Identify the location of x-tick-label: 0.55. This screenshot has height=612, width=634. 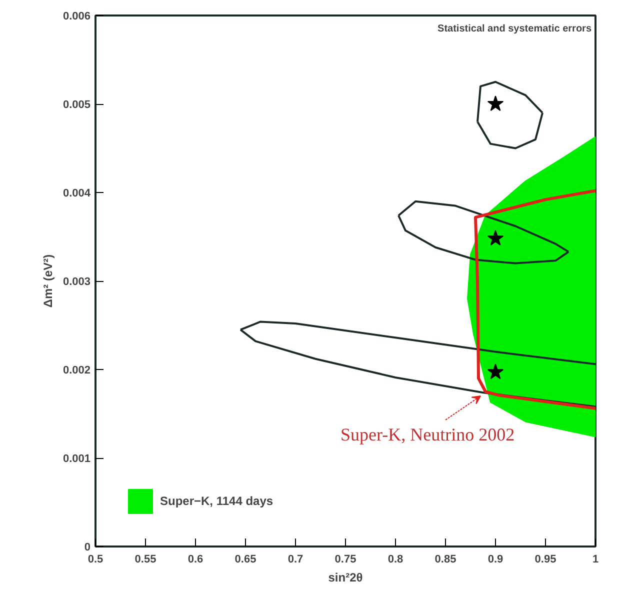
(145, 560).